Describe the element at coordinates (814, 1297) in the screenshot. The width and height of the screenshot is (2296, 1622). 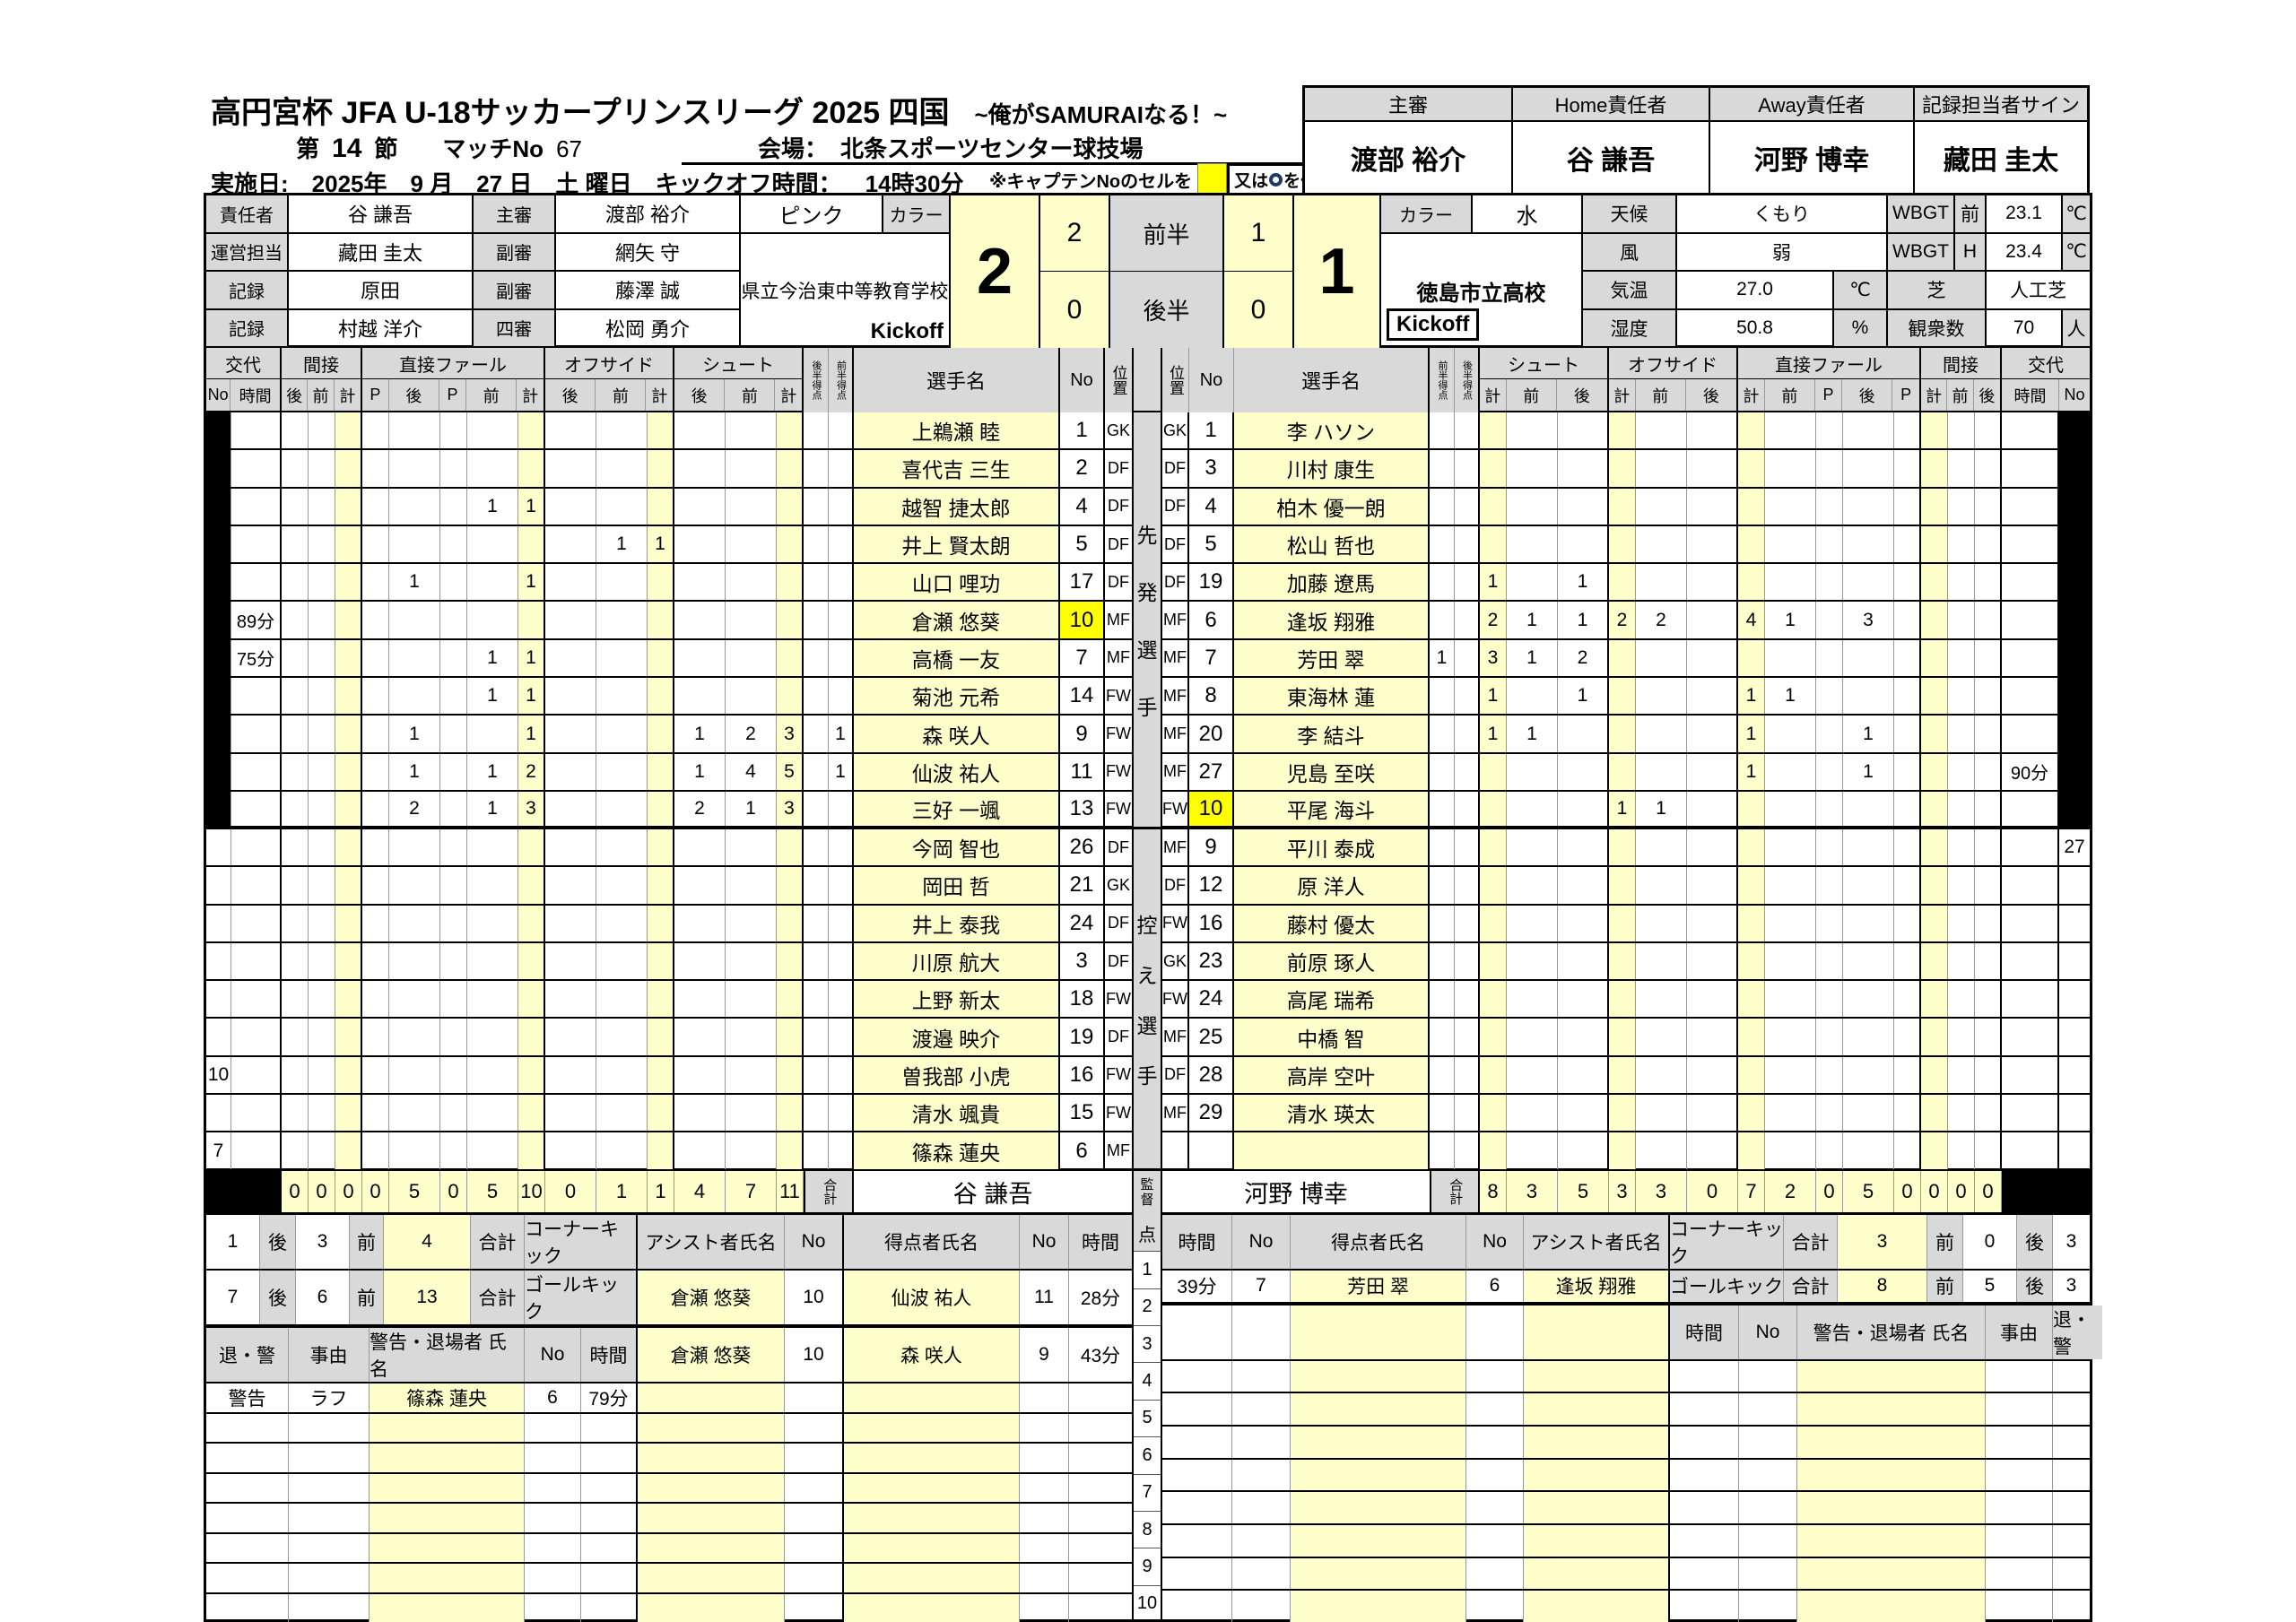
I see `assist-no: 10` at that location.